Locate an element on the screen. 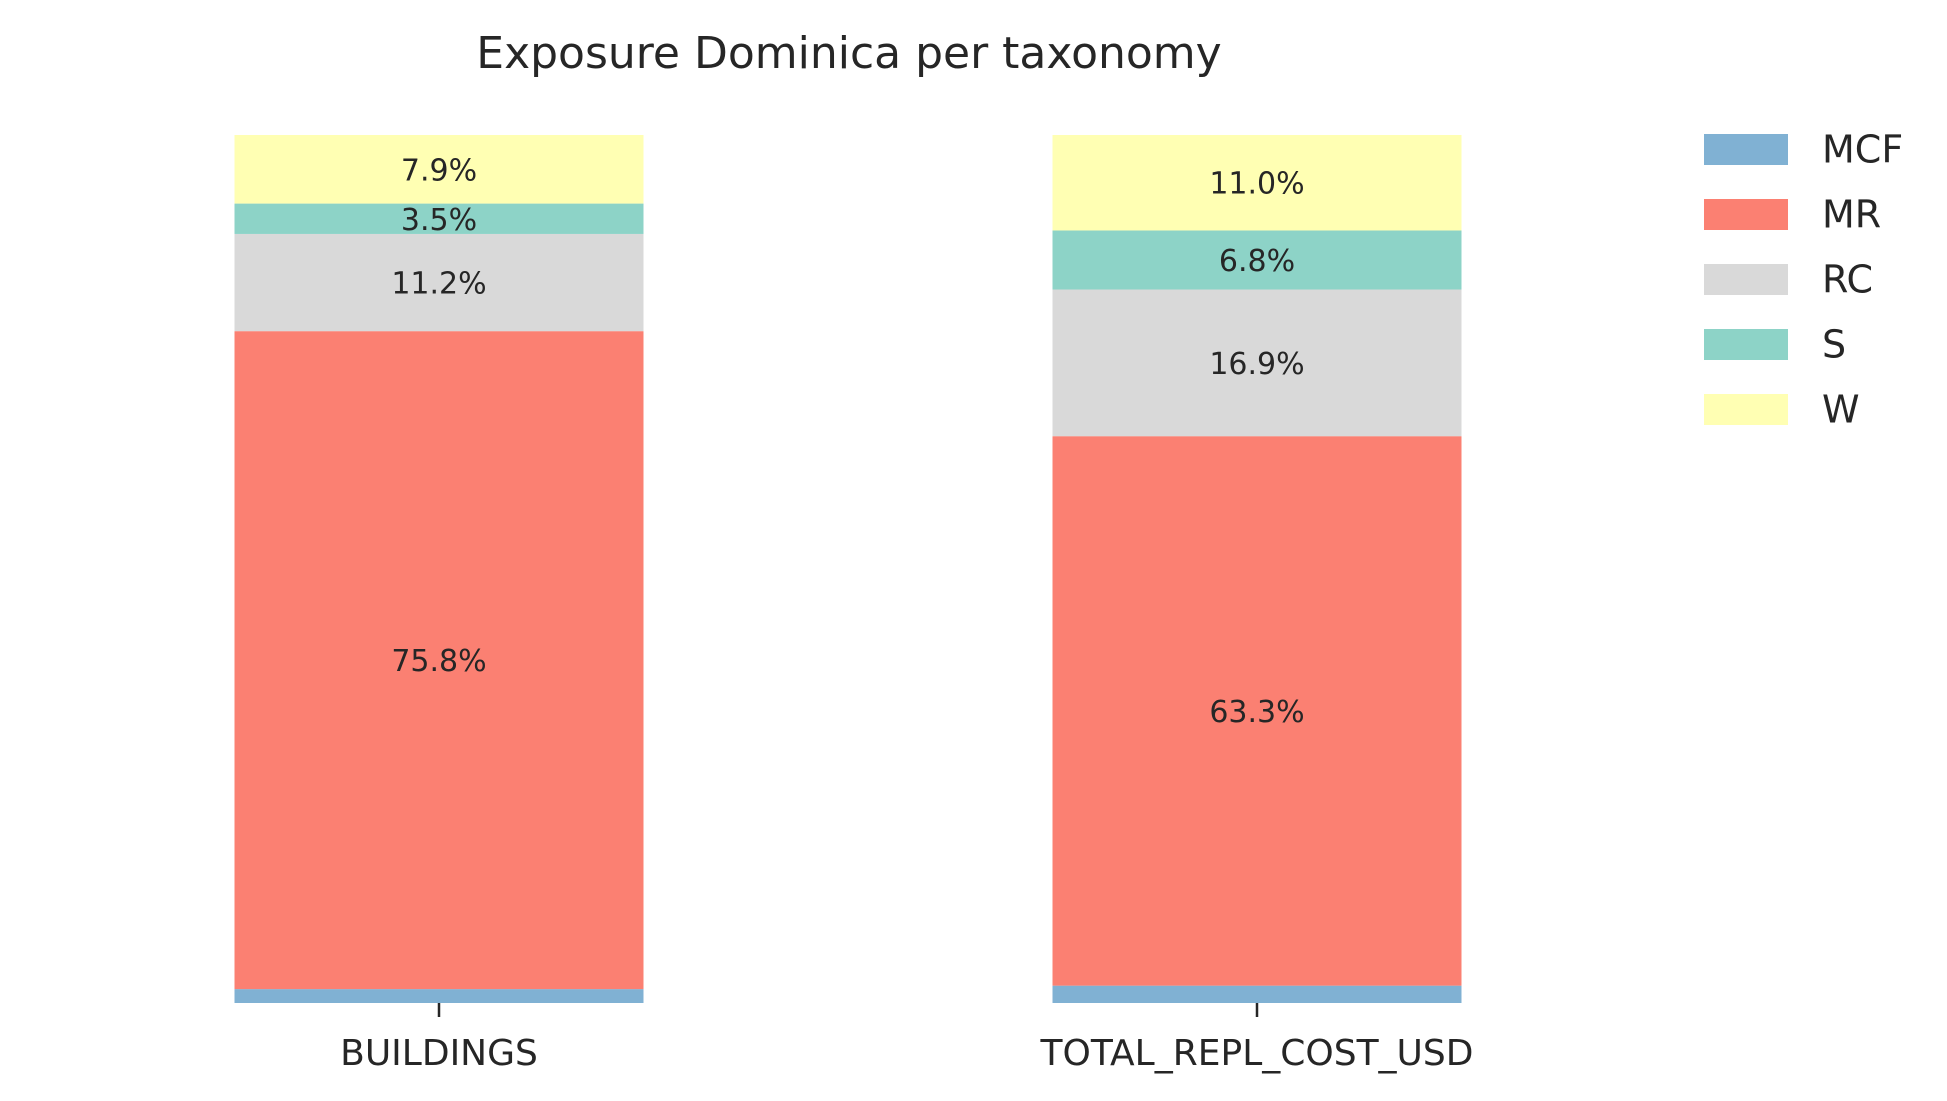 The width and height of the screenshot is (1947, 1101). legend-swatch-s is located at coordinates (1746, 344).